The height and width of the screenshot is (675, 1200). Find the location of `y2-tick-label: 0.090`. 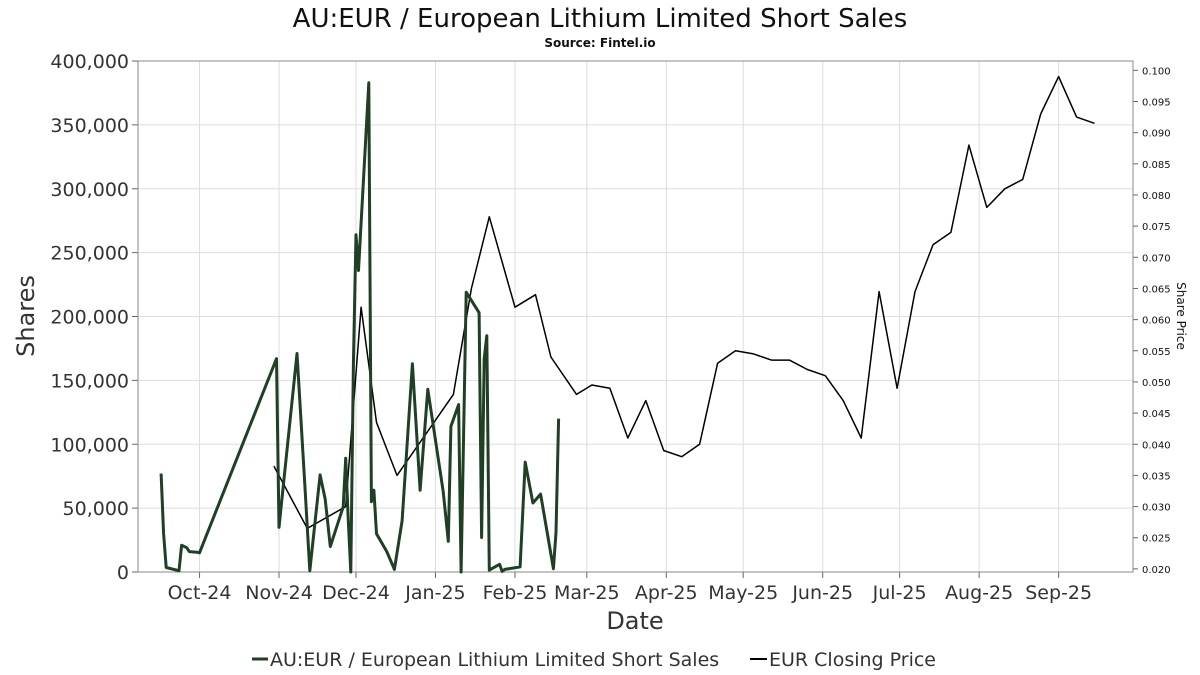

y2-tick-label: 0.090 is located at coordinates (1156, 134).